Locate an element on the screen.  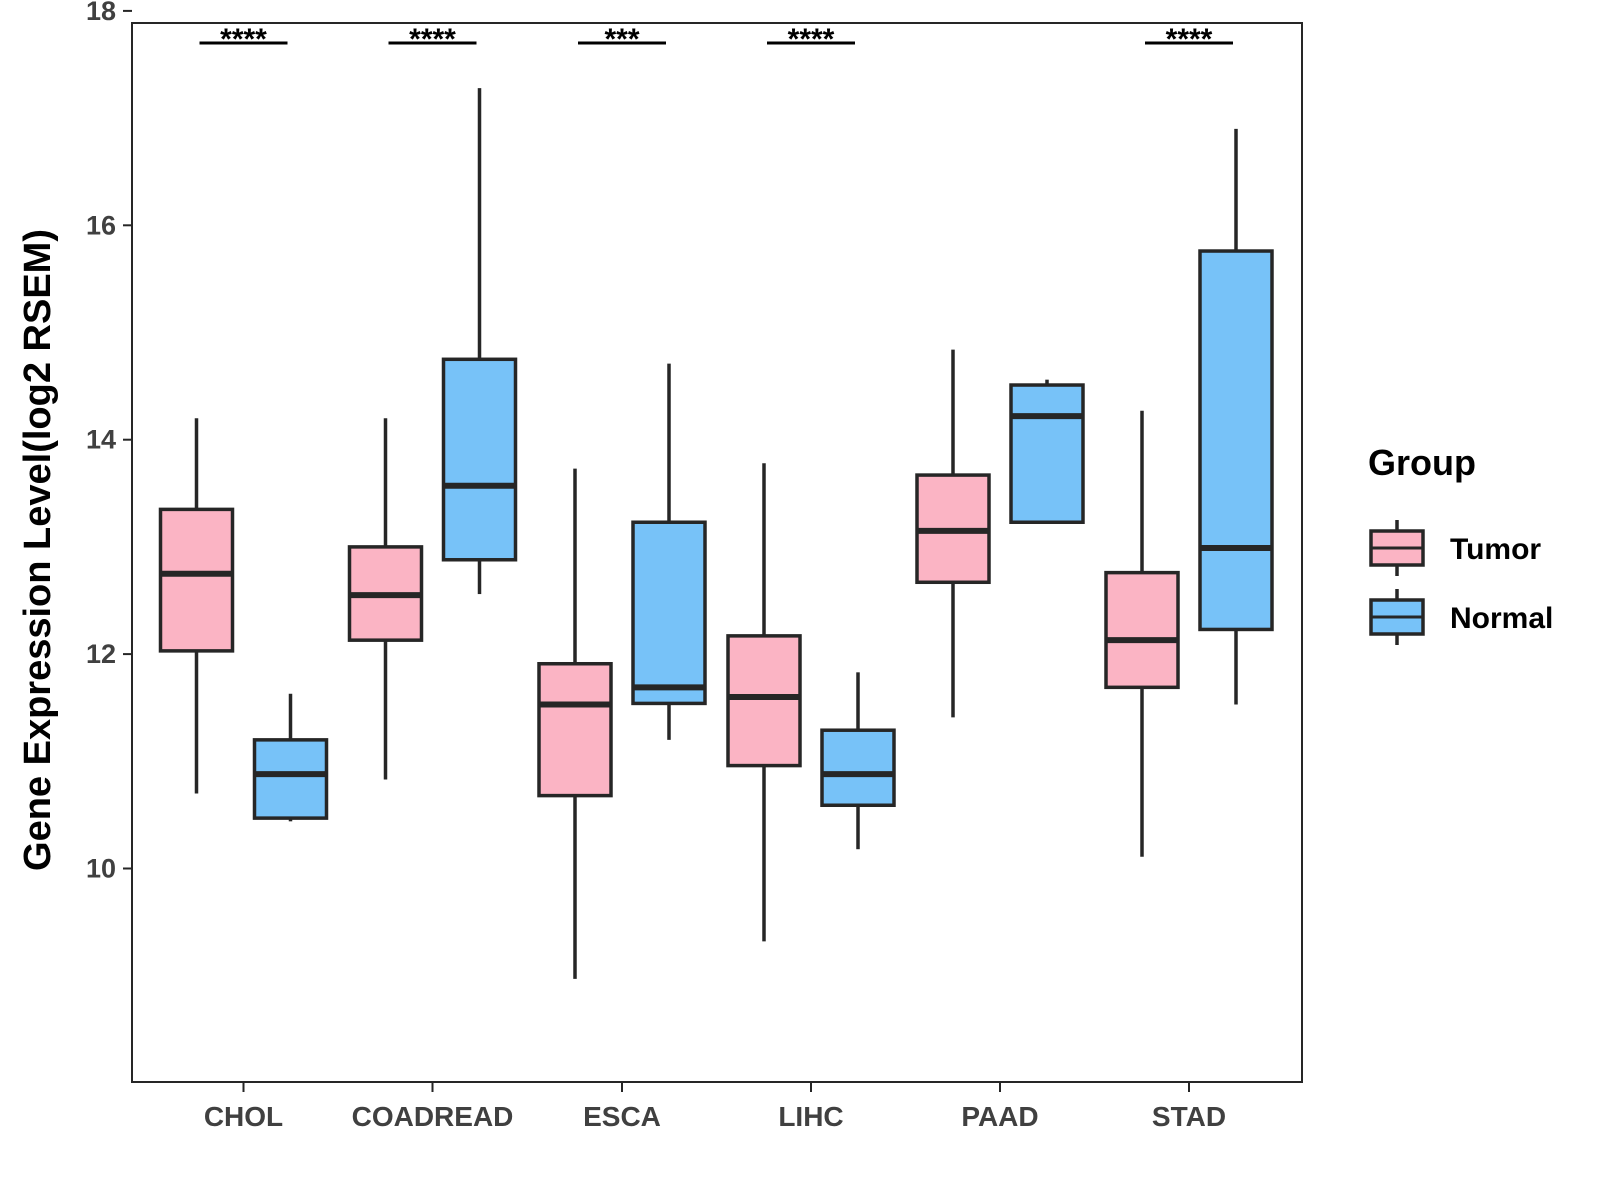
box-tumor-paad is located at coordinates (953, 533).